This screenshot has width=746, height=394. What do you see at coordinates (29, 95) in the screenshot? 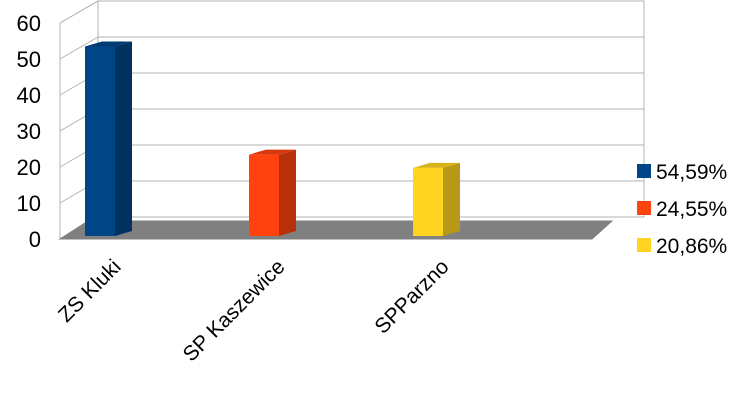
I see `y-tick-label: 40` at bounding box center [29, 95].